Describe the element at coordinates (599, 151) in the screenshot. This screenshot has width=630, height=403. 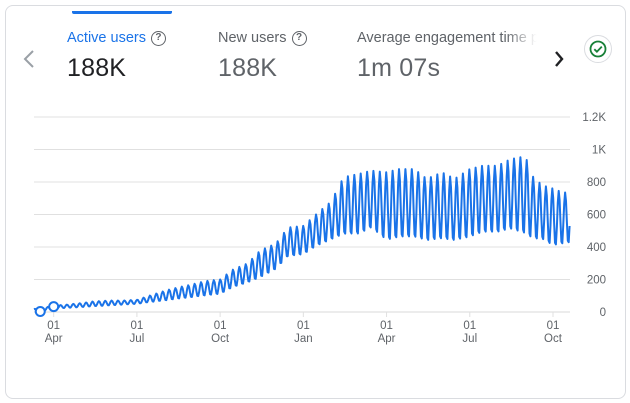
I see `y-tick-label: 1K` at that location.